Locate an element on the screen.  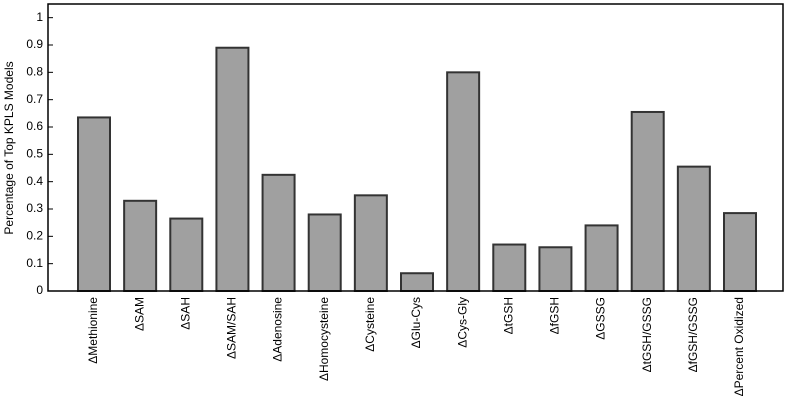
x-tick-label: ΔfGSH is located at coordinates (555, 315).